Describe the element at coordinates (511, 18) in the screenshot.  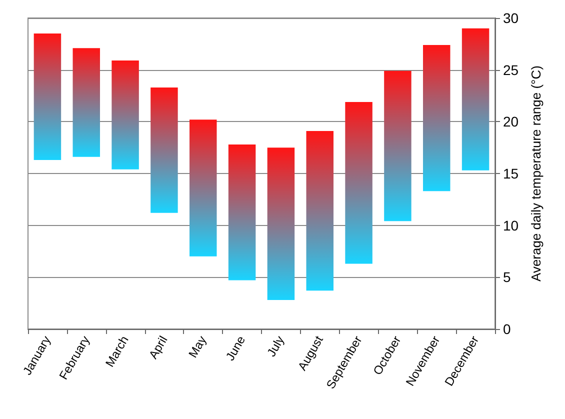
I see `y-tick-label: 30` at that location.